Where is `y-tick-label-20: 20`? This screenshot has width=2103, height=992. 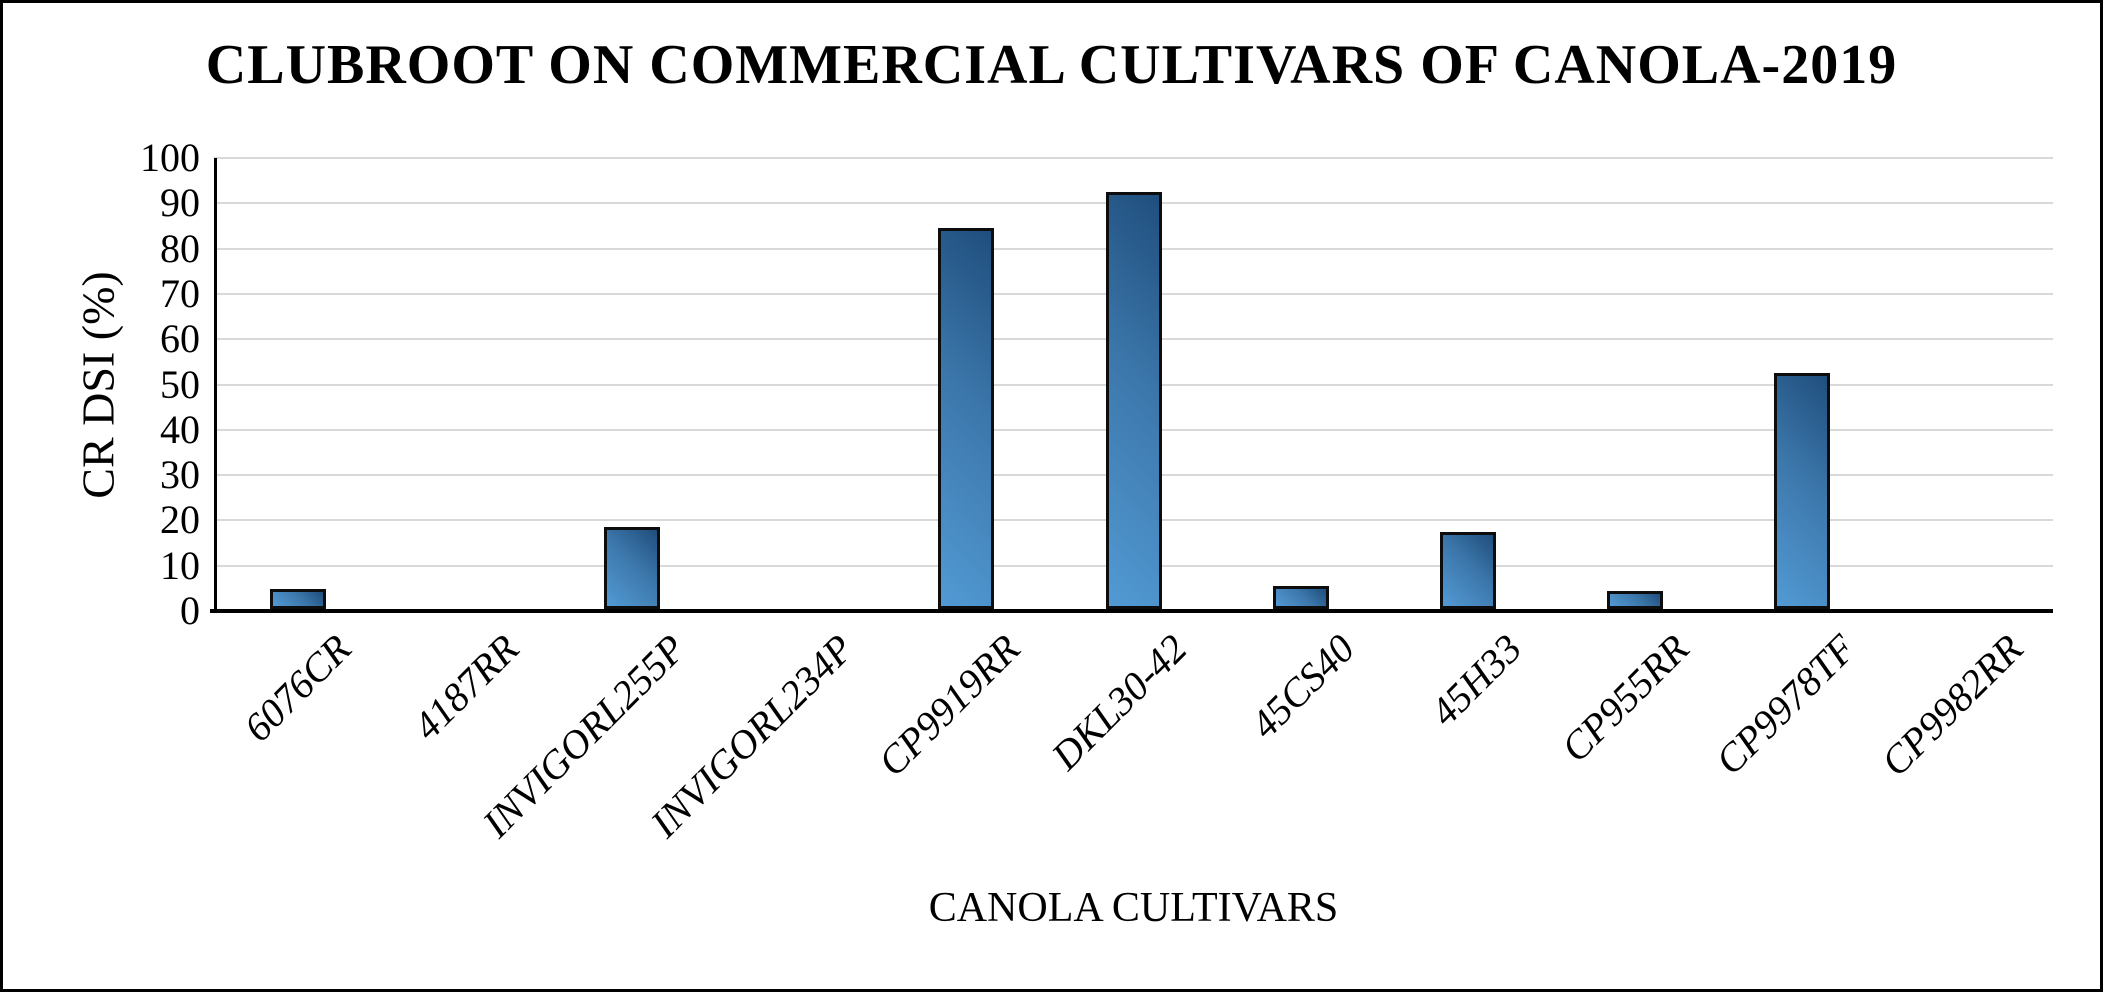
y-tick-label-20: 20 is located at coordinates (180, 520).